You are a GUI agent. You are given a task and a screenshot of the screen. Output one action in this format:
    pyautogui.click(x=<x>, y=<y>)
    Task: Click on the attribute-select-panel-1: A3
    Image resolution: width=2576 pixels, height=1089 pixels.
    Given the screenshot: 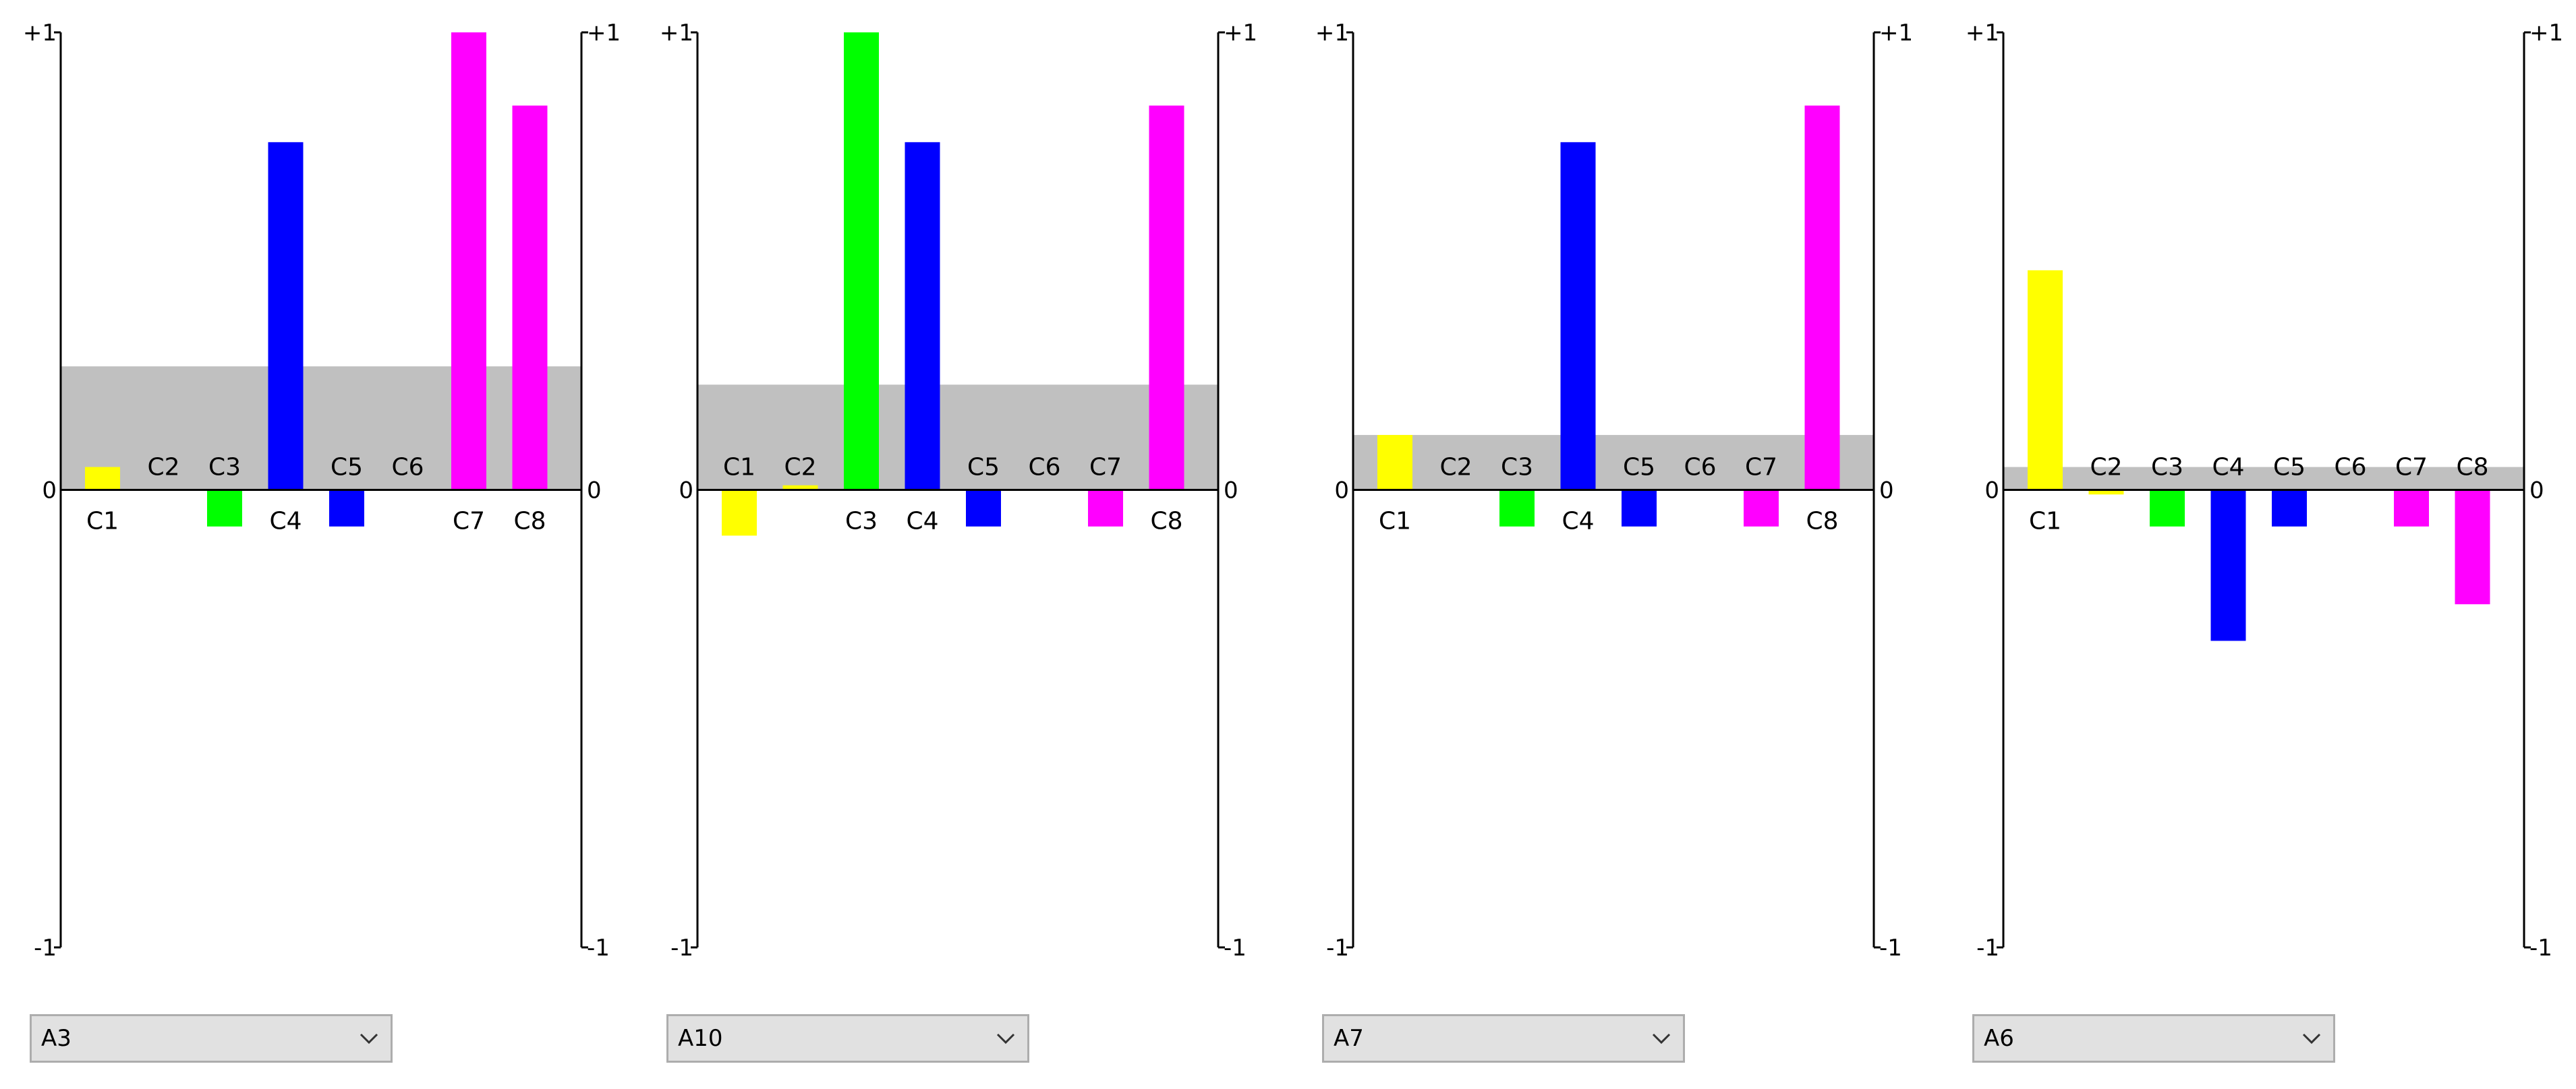 What is the action you would take?
    pyautogui.click(x=211, y=1038)
    